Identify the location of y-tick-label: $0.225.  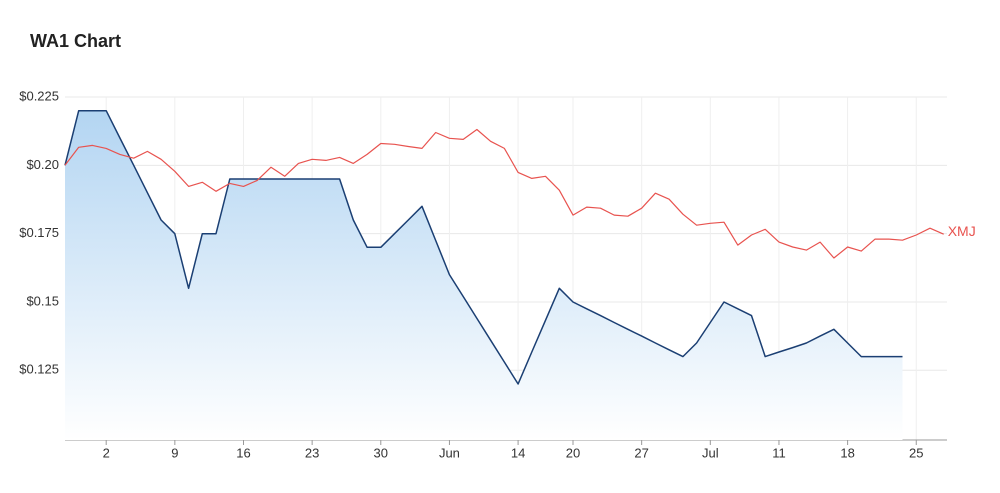
(39, 95).